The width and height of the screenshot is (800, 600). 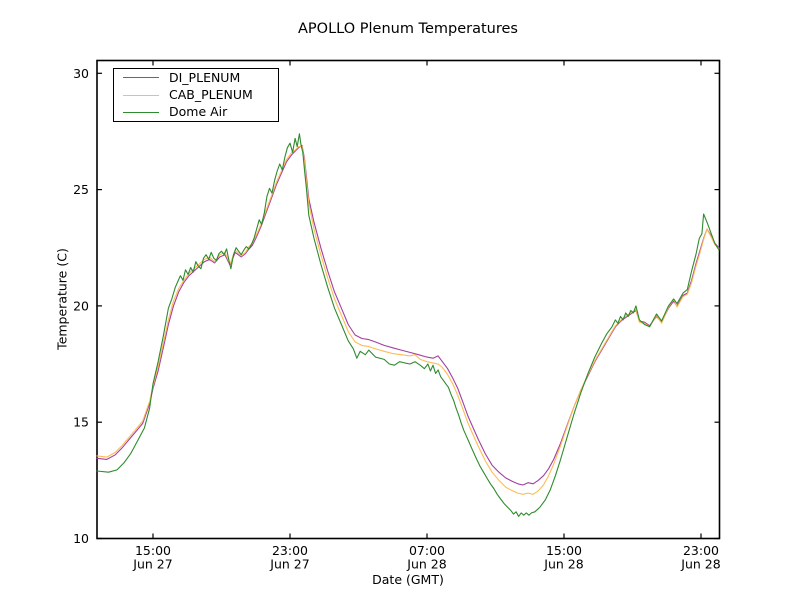 I want to click on x-tick-label-time: 07:00, so click(x=427, y=550).